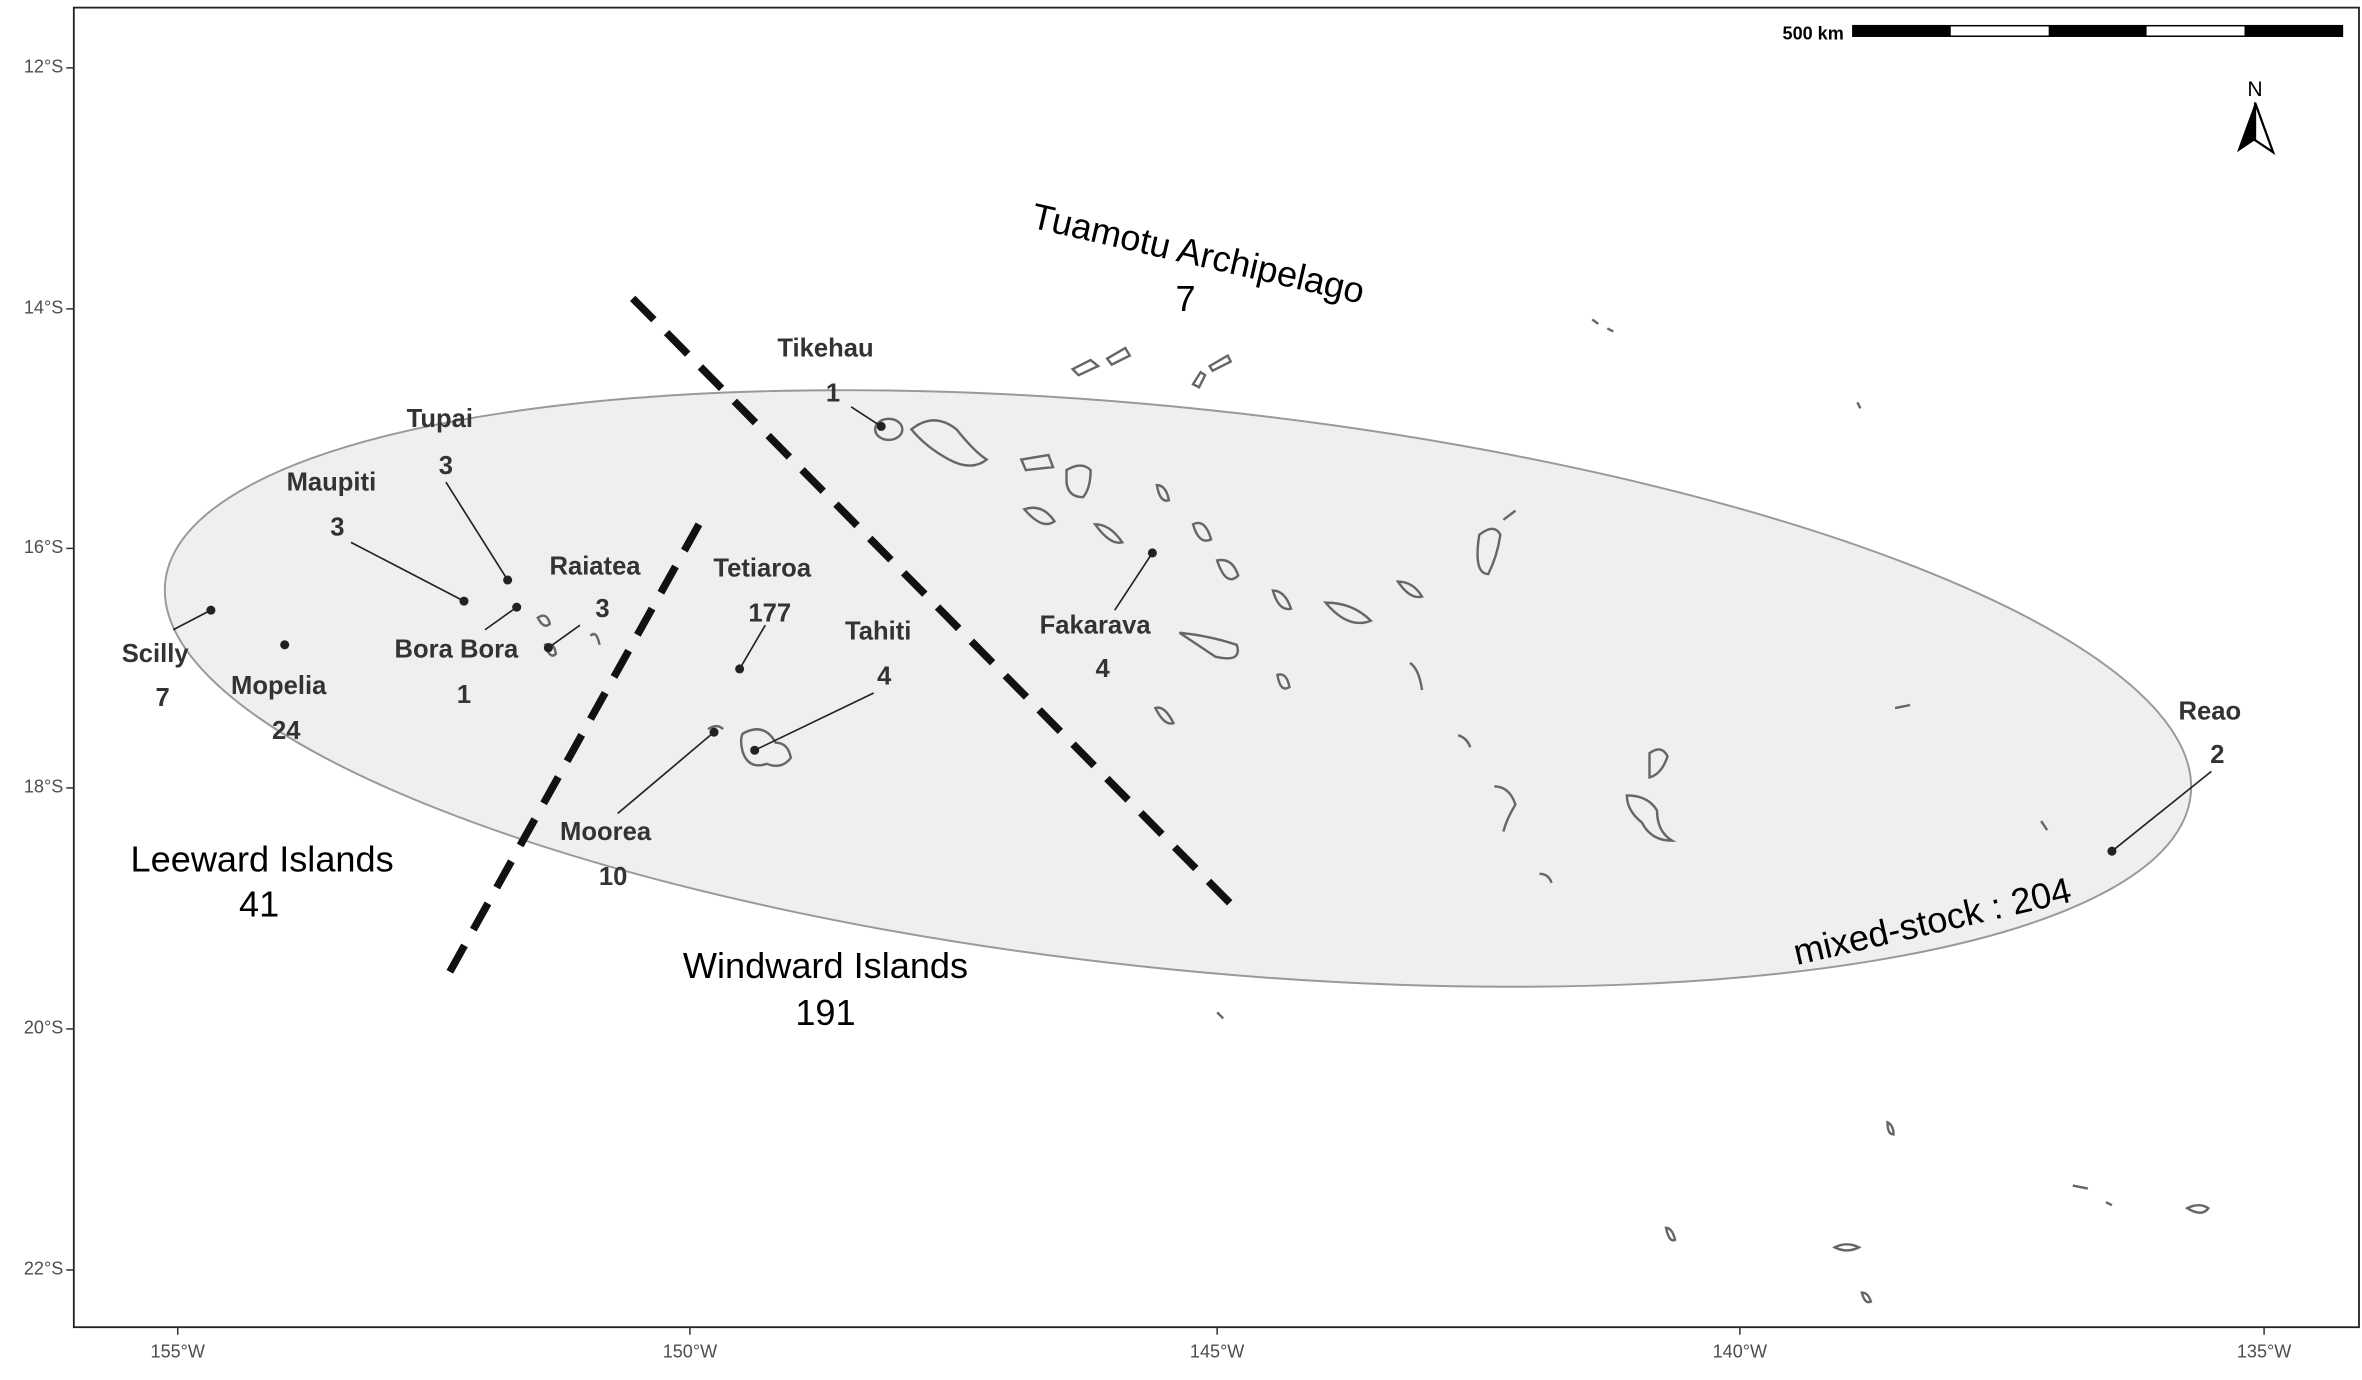 This screenshot has height=1380, width=2362. What do you see at coordinates (43, 547) in the screenshot?
I see `y-tick-label: 16°S` at bounding box center [43, 547].